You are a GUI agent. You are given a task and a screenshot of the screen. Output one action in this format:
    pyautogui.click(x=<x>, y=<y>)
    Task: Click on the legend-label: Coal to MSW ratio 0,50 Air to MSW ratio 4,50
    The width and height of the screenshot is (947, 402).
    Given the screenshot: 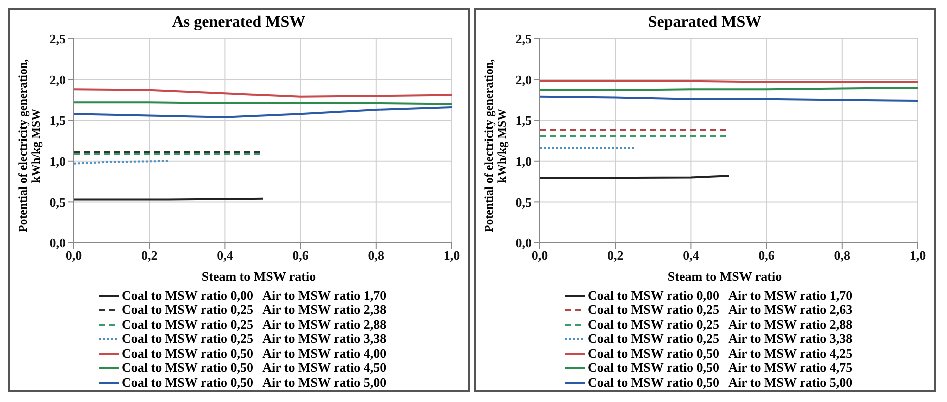 What is the action you would take?
    pyautogui.click(x=254, y=368)
    